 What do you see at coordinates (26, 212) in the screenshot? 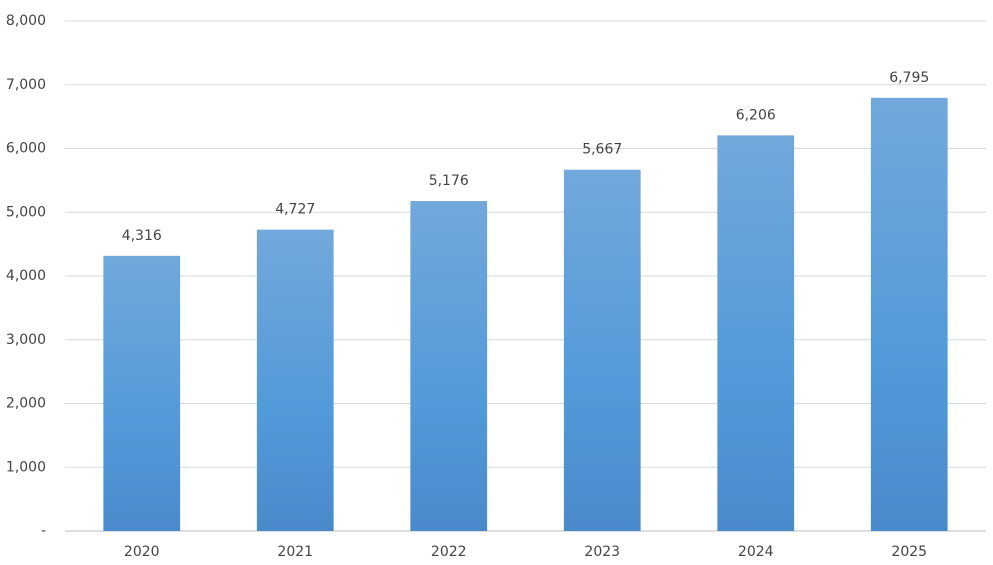
I see `y-tick-label: 5,000` at bounding box center [26, 212].